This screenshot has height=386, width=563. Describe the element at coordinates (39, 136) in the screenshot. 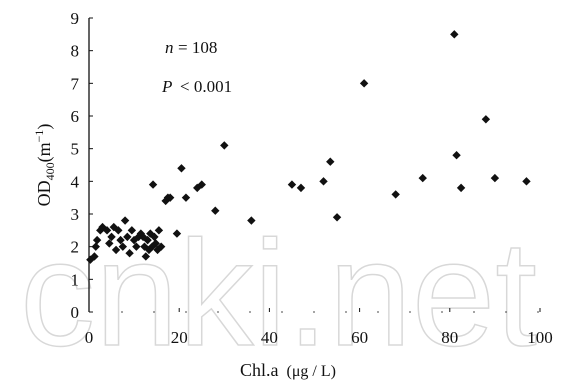

I see `y-axis-title-exp: −1` at that location.